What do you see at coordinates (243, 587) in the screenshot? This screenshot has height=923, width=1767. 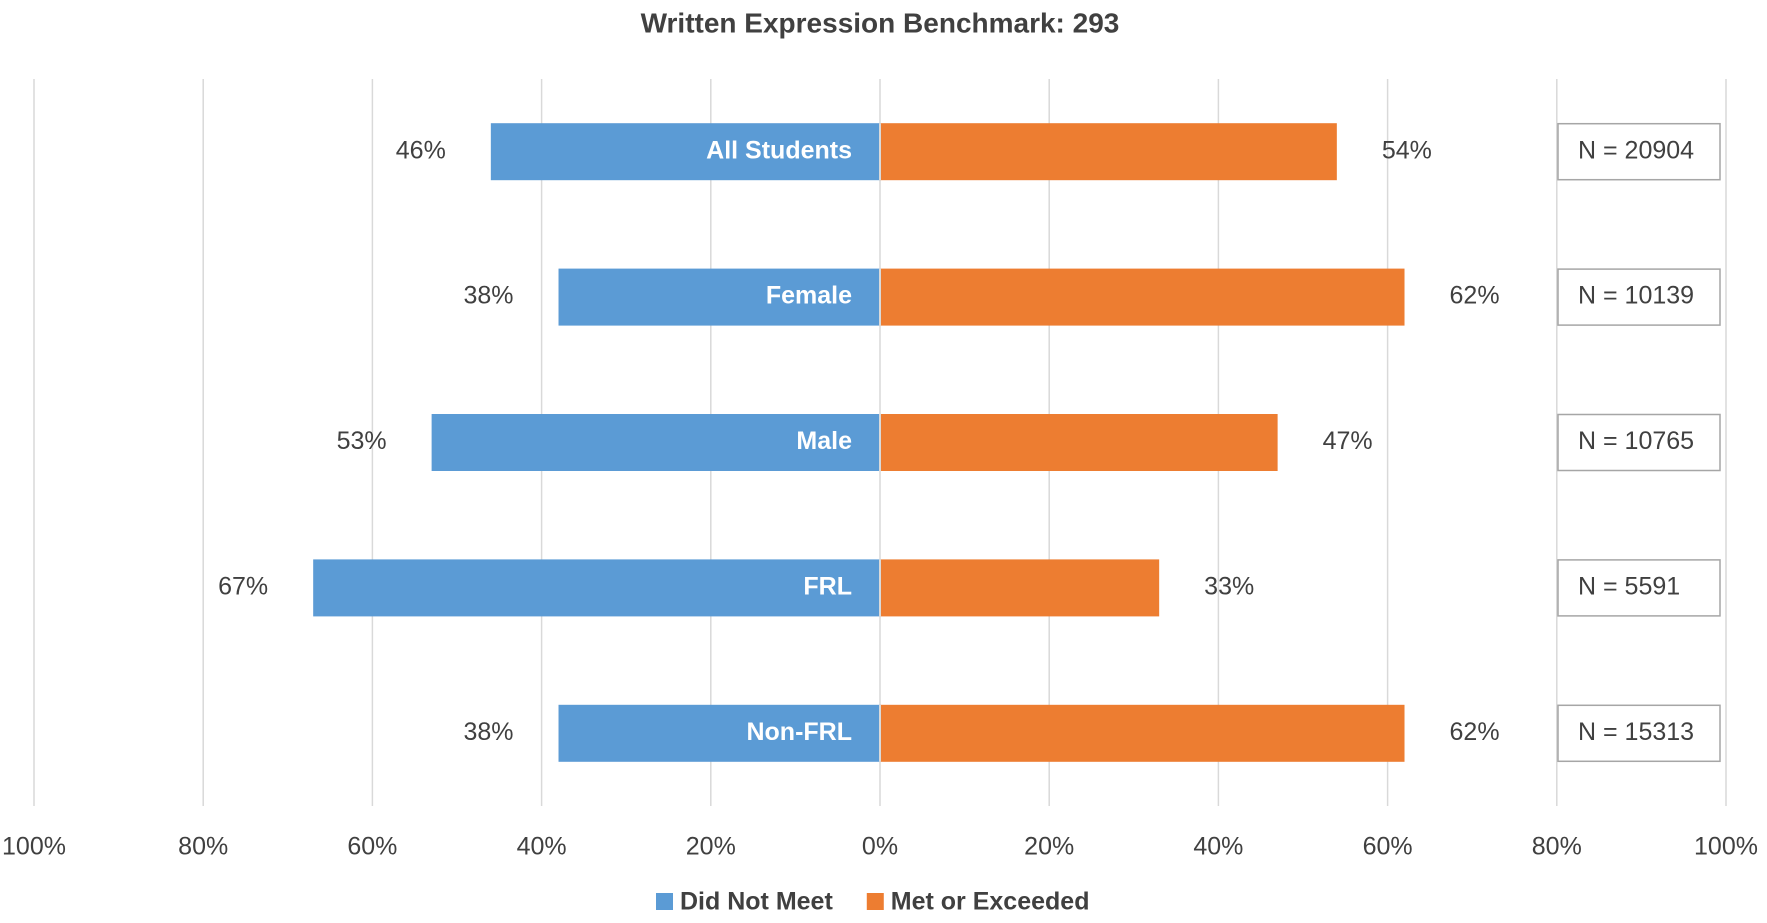 I see `data-label: 67%` at bounding box center [243, 587].